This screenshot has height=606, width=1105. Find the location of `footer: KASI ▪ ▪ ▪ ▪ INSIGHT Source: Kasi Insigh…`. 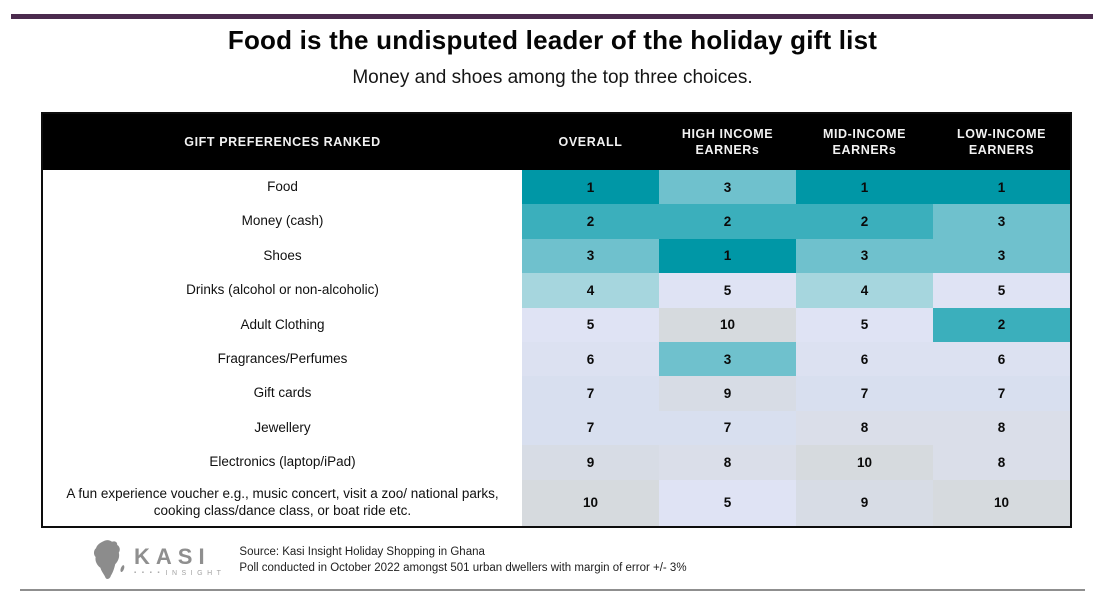

footer: KASI ▪ ▪ ▪ ▪ INSIGHT Source: Kasi Insigh… is located at coordinates (387, 561).